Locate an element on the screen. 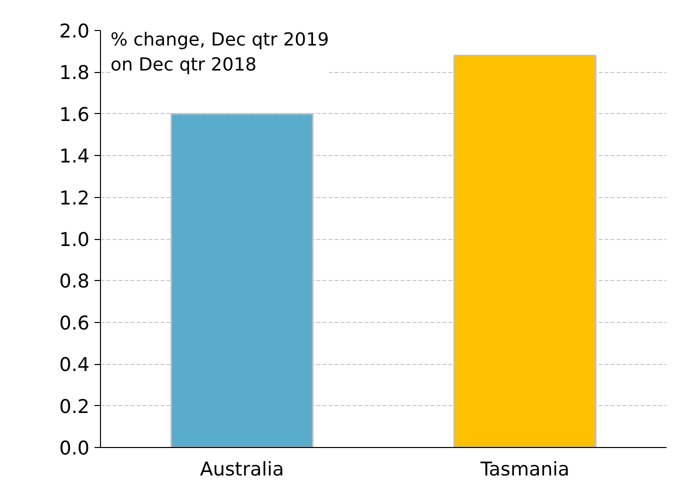 The image size is (684, 497). x-tick-label: Tasmania is located at coordinates (524, 469).